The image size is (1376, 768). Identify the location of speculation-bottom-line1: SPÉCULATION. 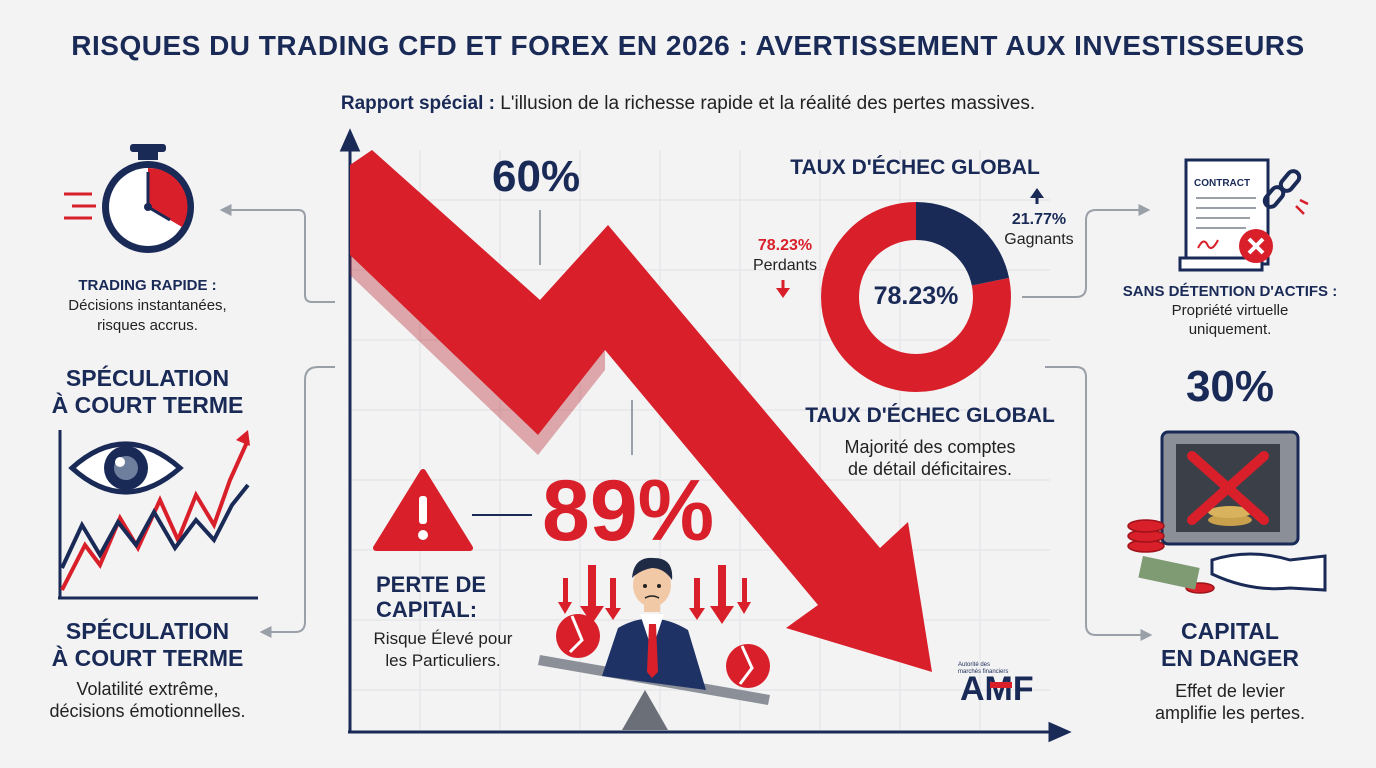
(147, 631).